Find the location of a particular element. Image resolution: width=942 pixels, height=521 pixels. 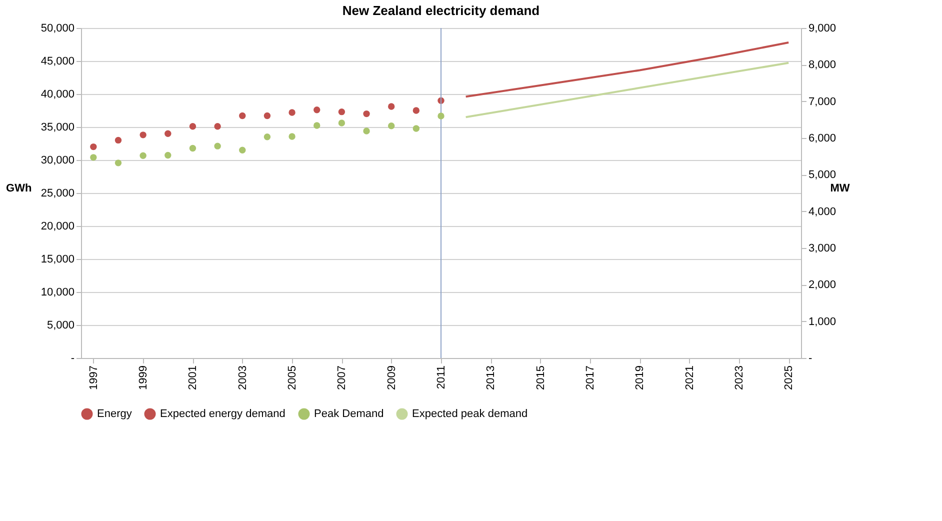

legend-label: Expected peak demand is located at coordinates (470, 414).